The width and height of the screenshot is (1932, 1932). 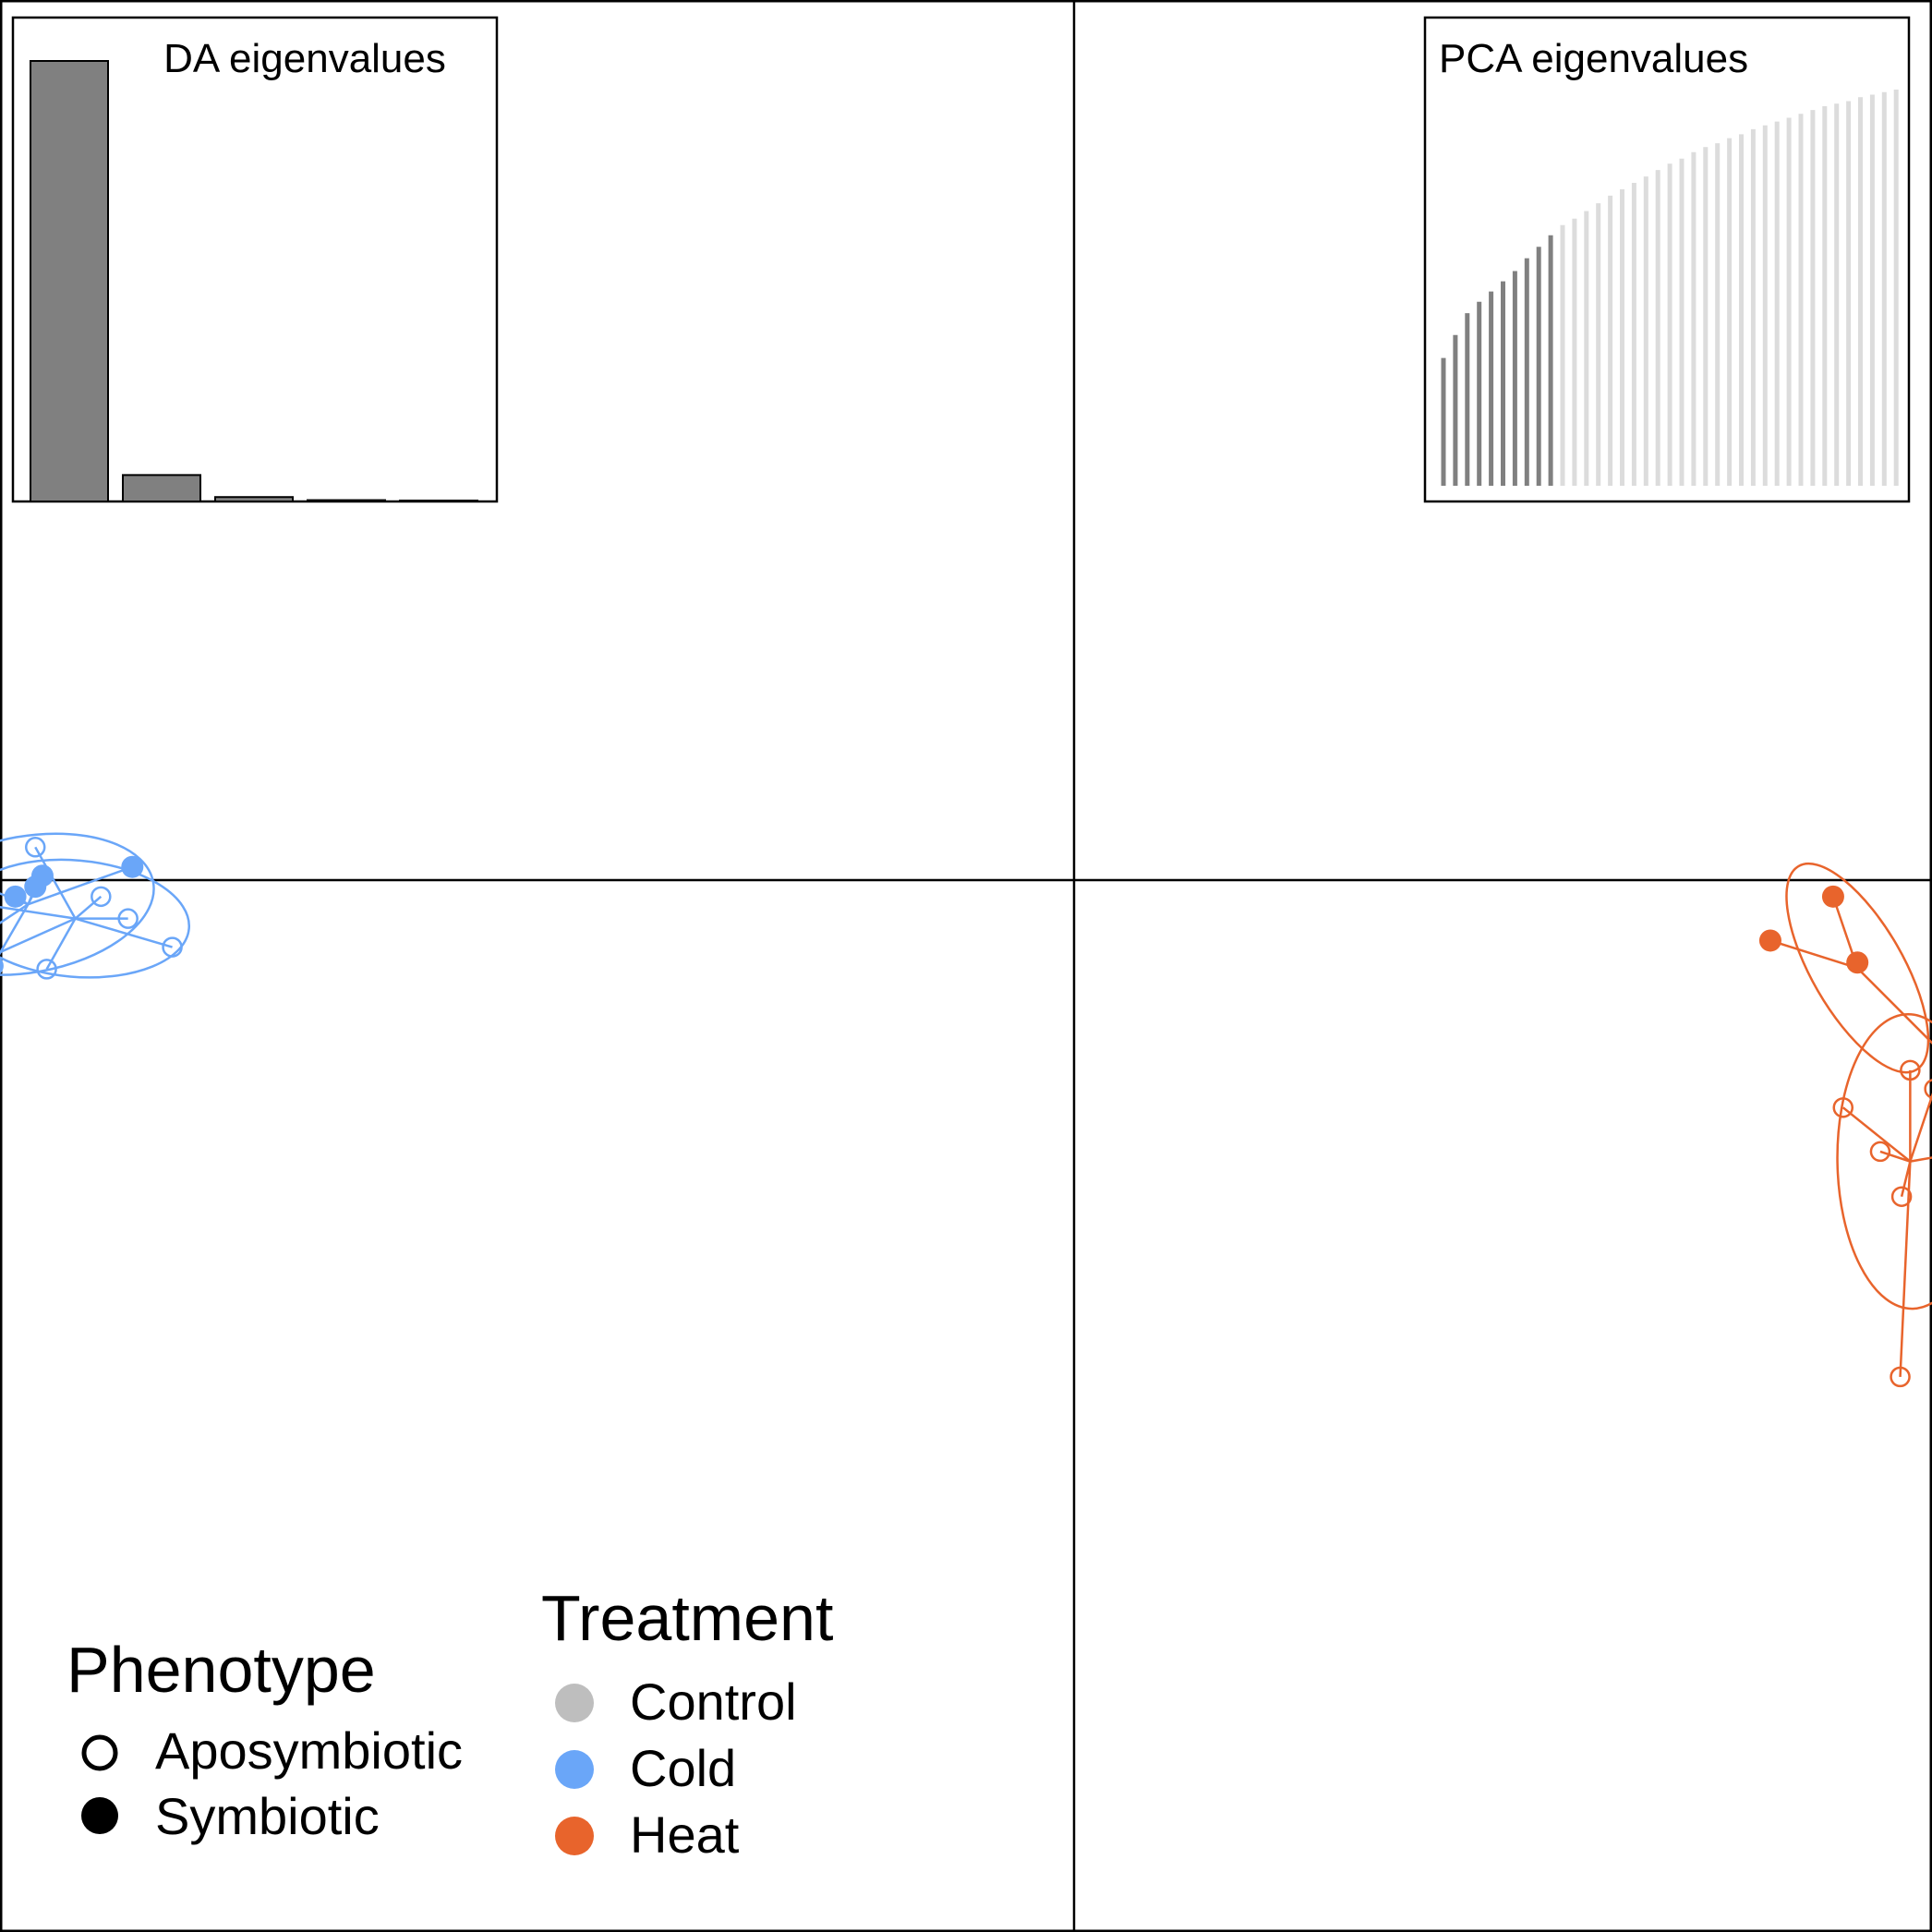 What do you see at coordinates (254, 281) in the screenshot?
I see `da-bars-layer` at bounding box center [254, 281].